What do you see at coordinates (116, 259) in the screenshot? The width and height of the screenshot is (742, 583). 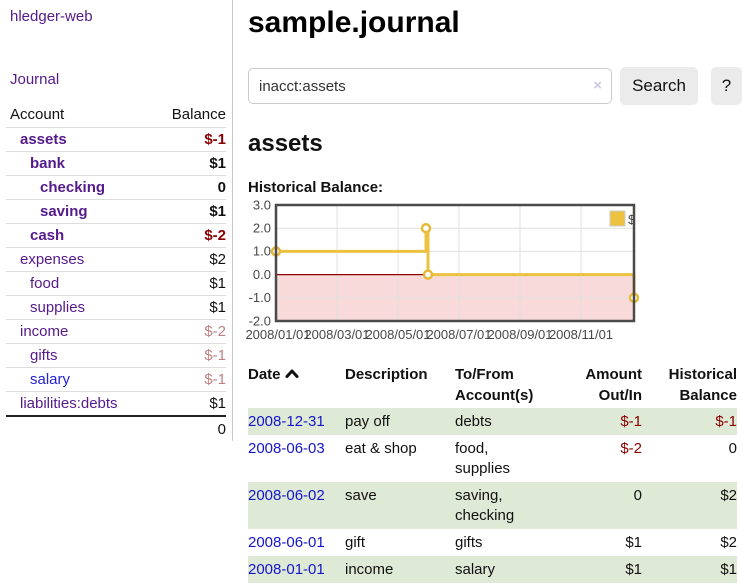 I see `account-row-expenses: expenses $2` at bounding box center [116, 259].